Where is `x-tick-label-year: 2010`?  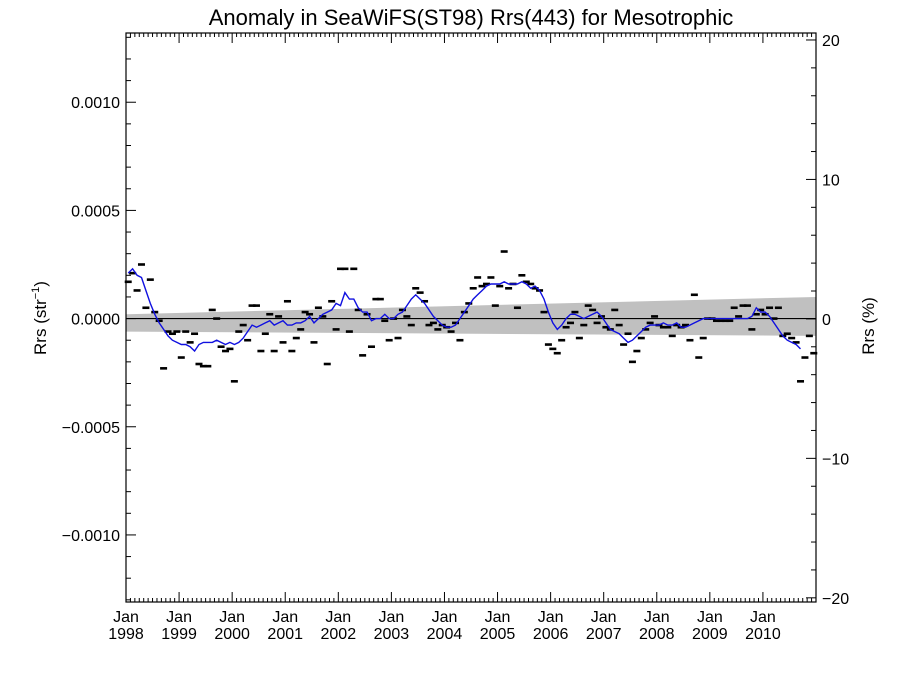
x-tick-label-year: 2010 is located at coordinates (763, 634).